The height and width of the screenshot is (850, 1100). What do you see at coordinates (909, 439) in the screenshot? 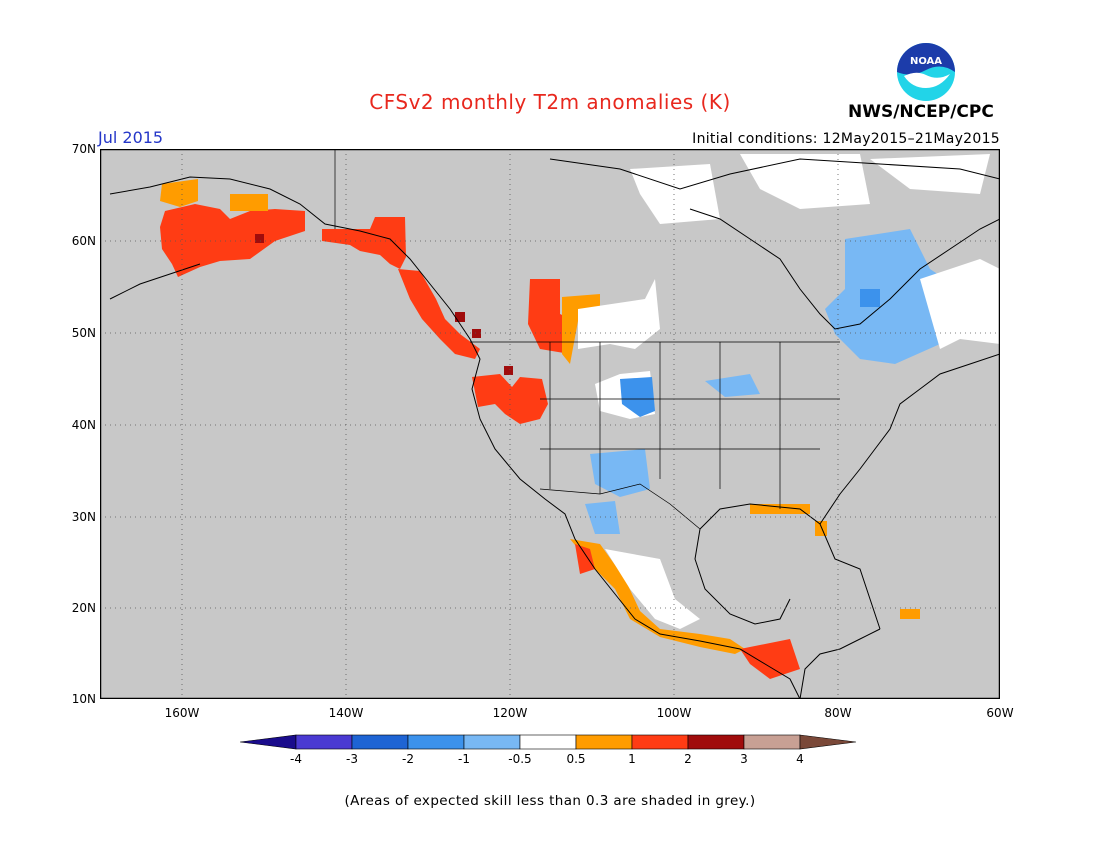
I see `atlantic-coastline` at bounding box center [909, 439].